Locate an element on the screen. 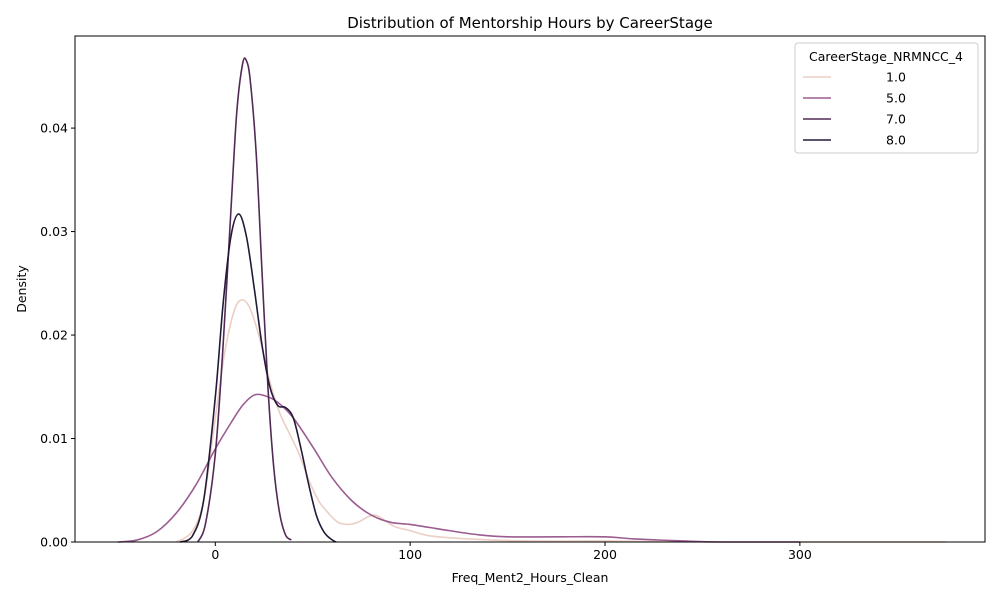 This screenshot has width=1000, height=600. x-axis-label: Freq_Ment2_Hours_Clean is located at coordinates (530, 577).